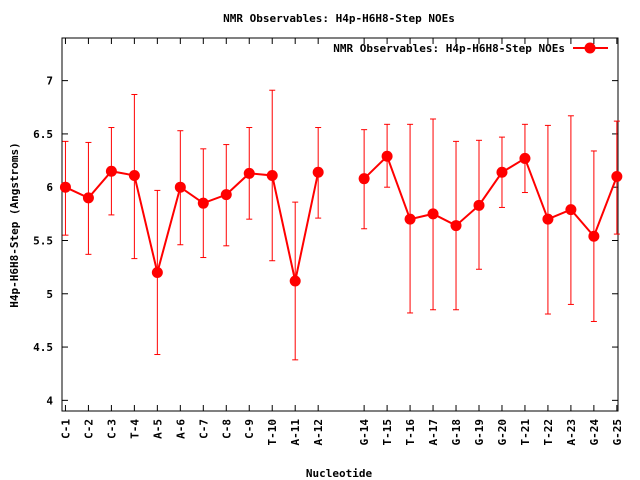  Describe the element at coordinates (433, 432) in the screenshot. I see `x-tick-label: A-17` at that location.